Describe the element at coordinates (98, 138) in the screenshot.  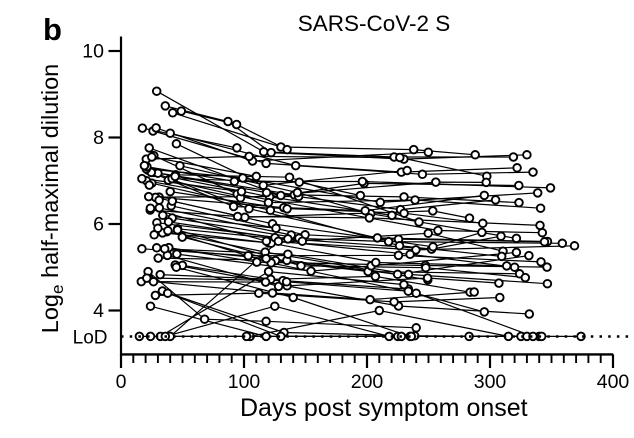
I see `svg-text: 8` at that location.